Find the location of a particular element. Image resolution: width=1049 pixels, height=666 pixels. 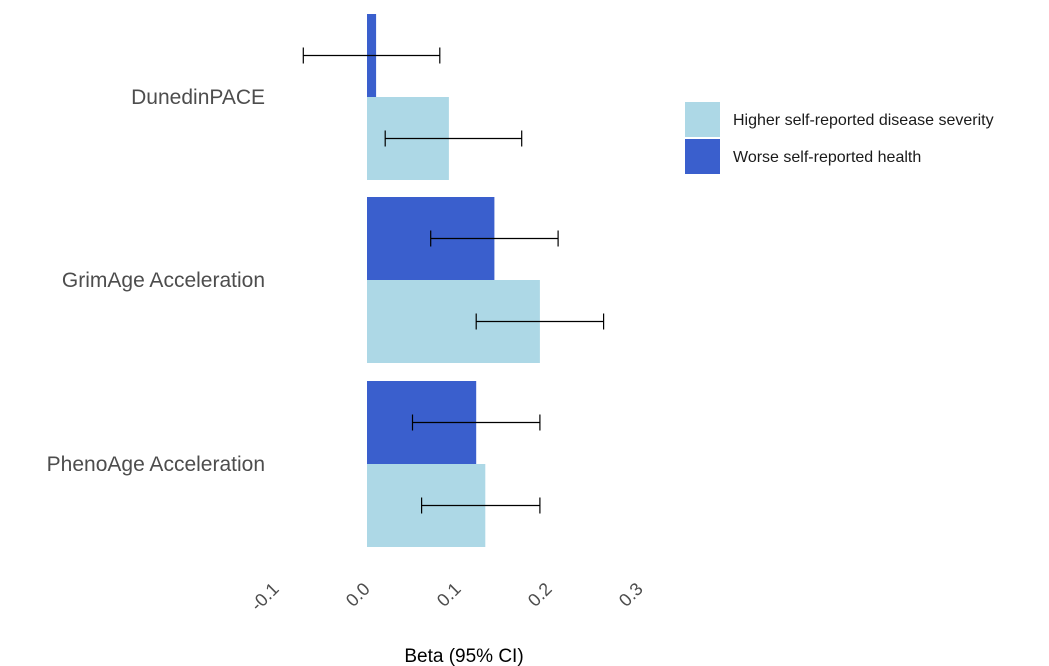

legend-item: Higher self-reported disease severity is located at coordinates (839, 119).